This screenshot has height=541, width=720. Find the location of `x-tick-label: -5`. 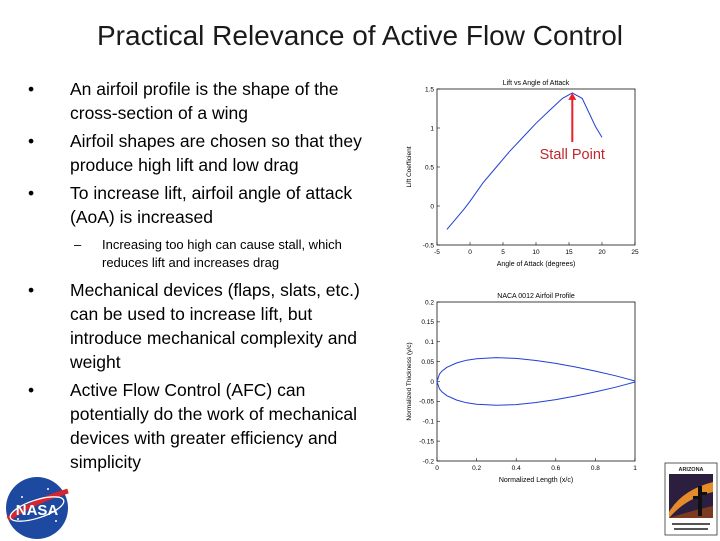

x-tick-label: -5 is located at coordinates (437, 252).